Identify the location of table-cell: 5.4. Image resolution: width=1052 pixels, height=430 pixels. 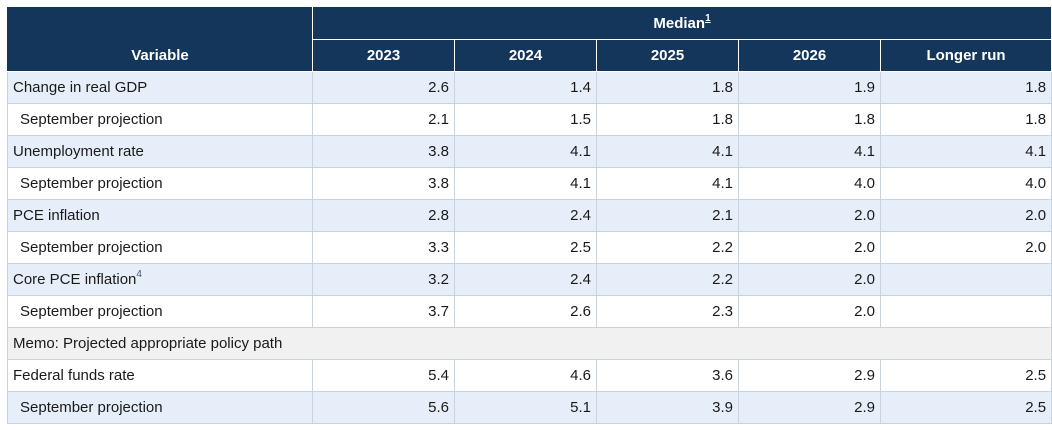
(383, 375).